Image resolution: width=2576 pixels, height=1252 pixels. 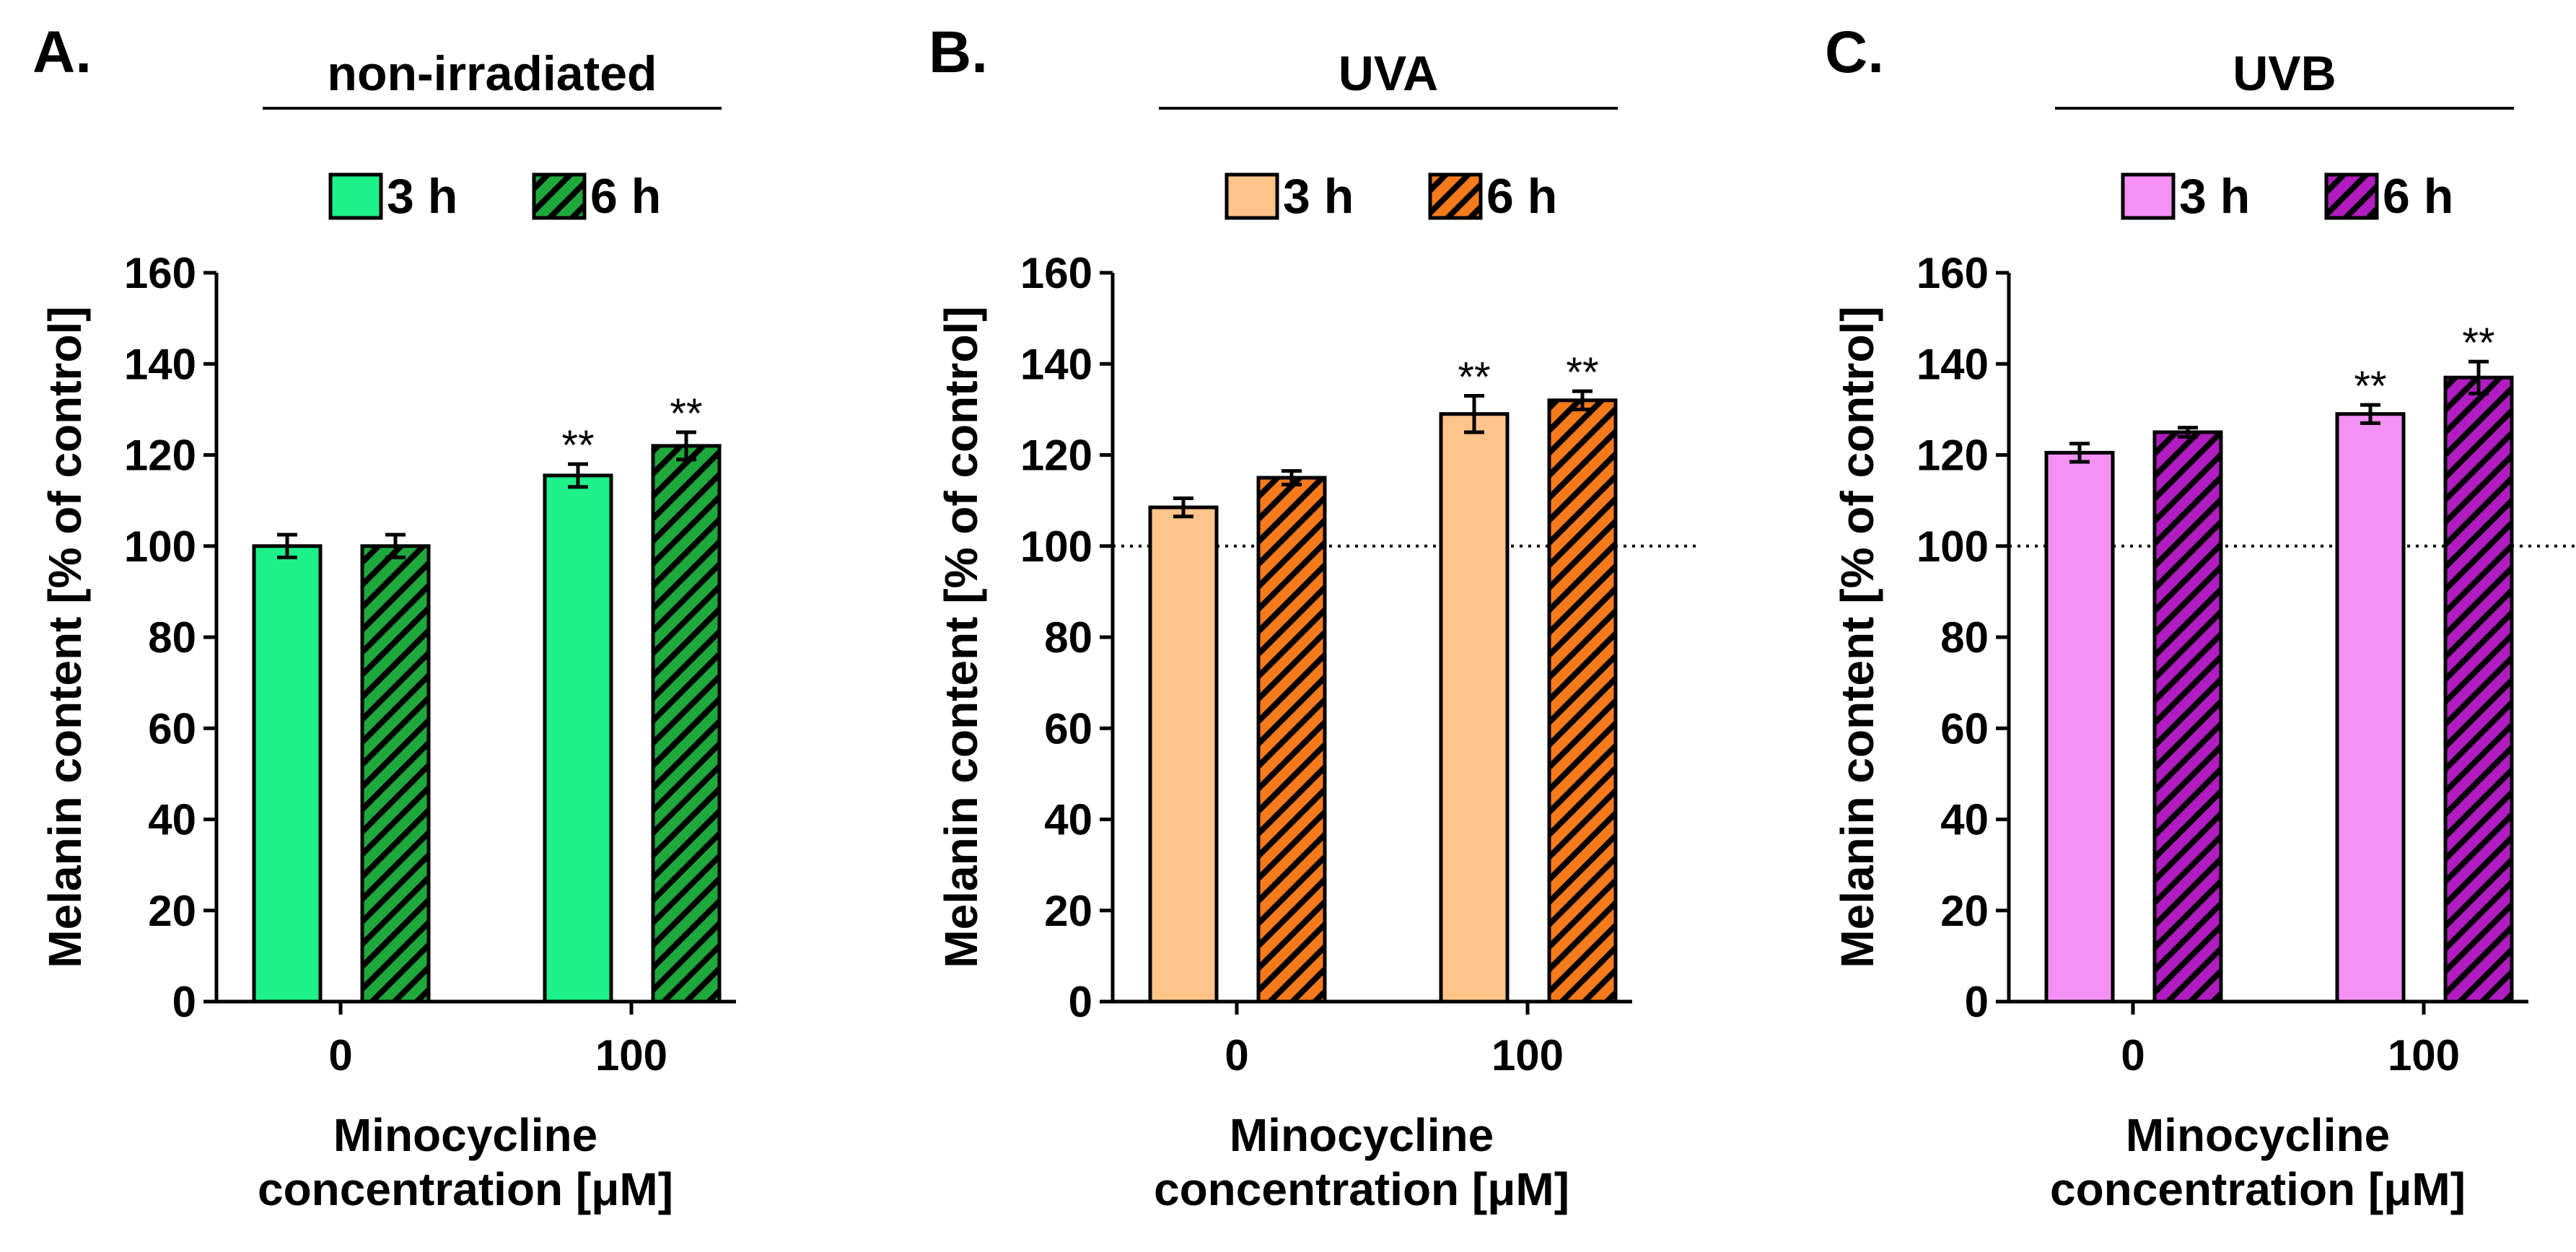 I want to click on condition-title: non-irradiated, so click(x=492, y=73).